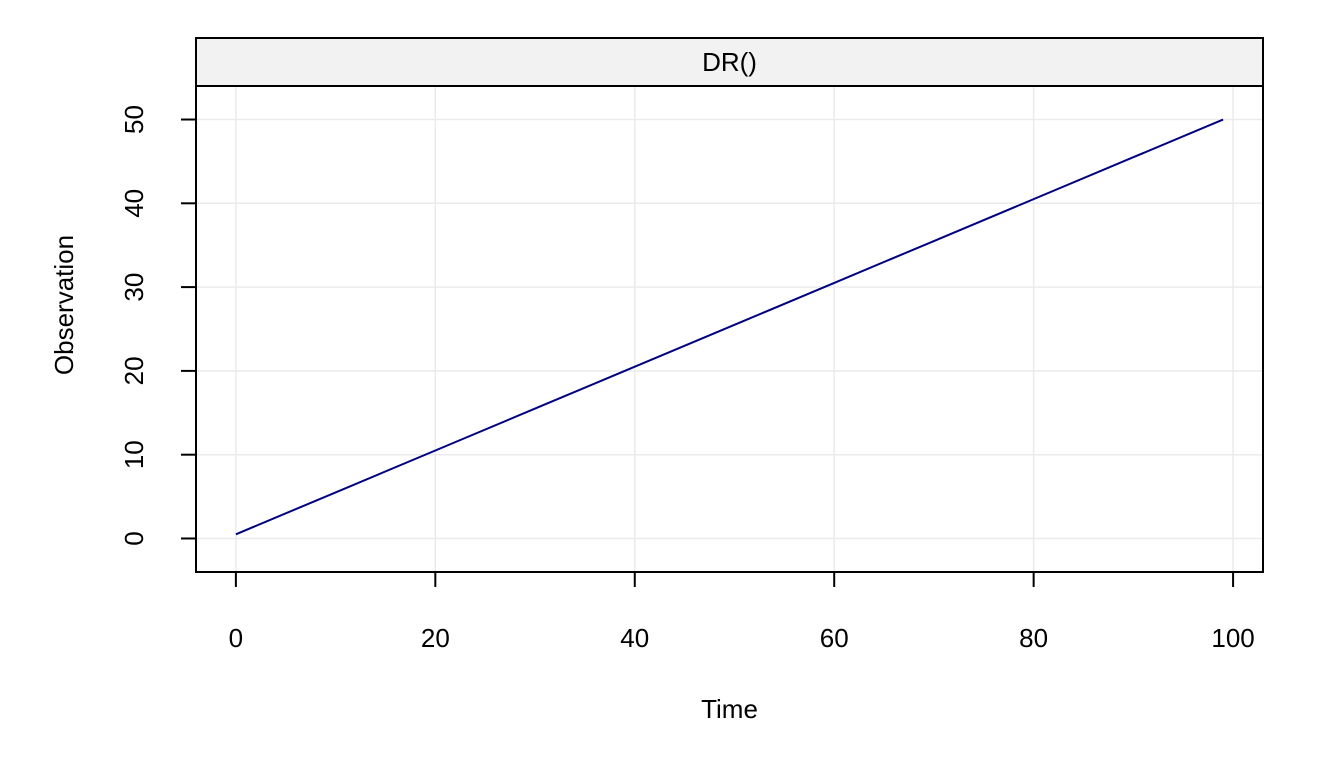 The image size is (1344, 768). What do you see at coordinates (435, 638) in the screenshot?
I see `x-tick-label-1: 20` at bounding box center [435, 638].